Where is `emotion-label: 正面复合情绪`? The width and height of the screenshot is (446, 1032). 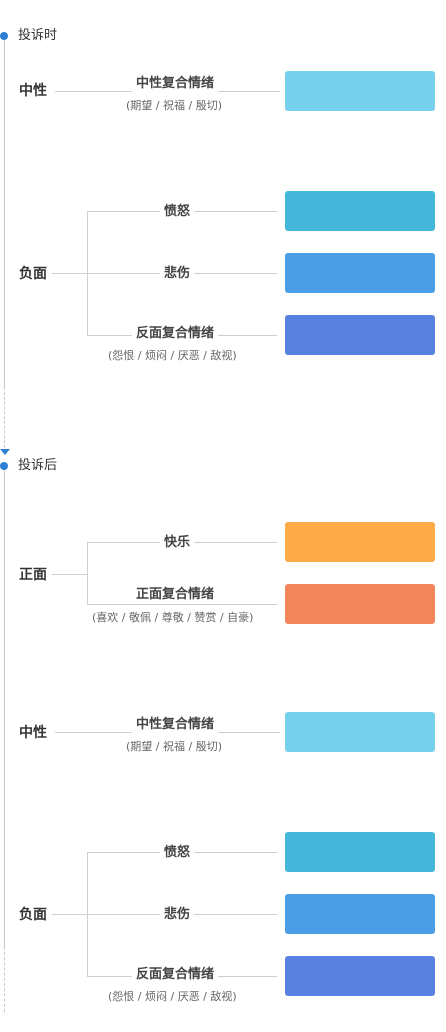 emotion-label: 正面复合情绪 is located at coordinates (175, 595).